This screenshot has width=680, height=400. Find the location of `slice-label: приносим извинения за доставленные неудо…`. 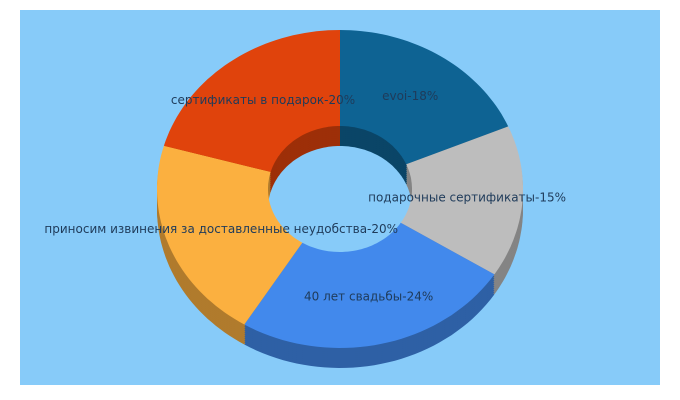

slice-label: приносим извинения за доставленные неудо… is located at coordinates (221, 229).